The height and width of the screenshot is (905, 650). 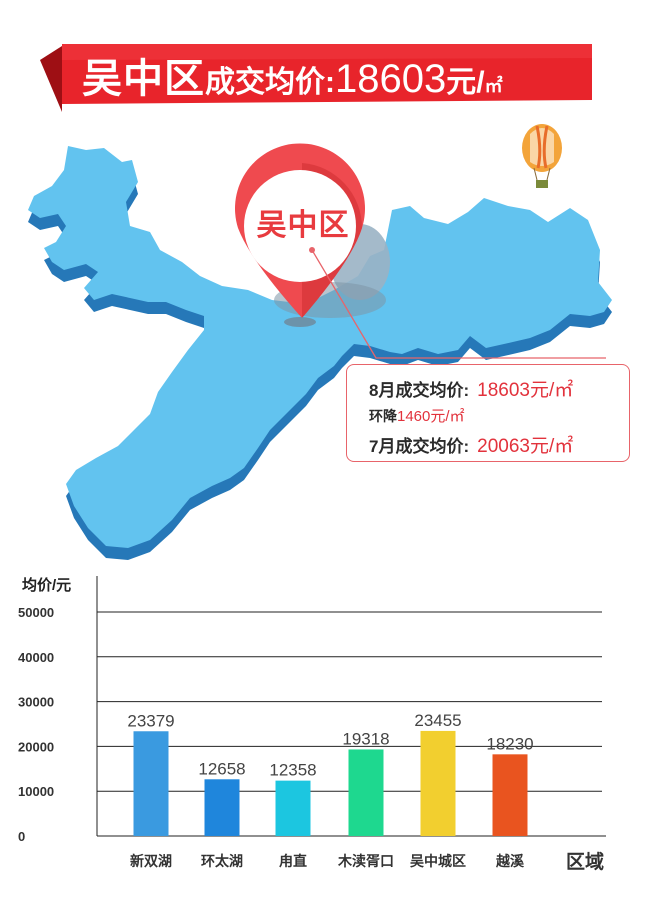 What do you see at coordinates (303, 225) in the screenshot?
I see `pin-label: 吴中区` at bounding box center [303, 225].